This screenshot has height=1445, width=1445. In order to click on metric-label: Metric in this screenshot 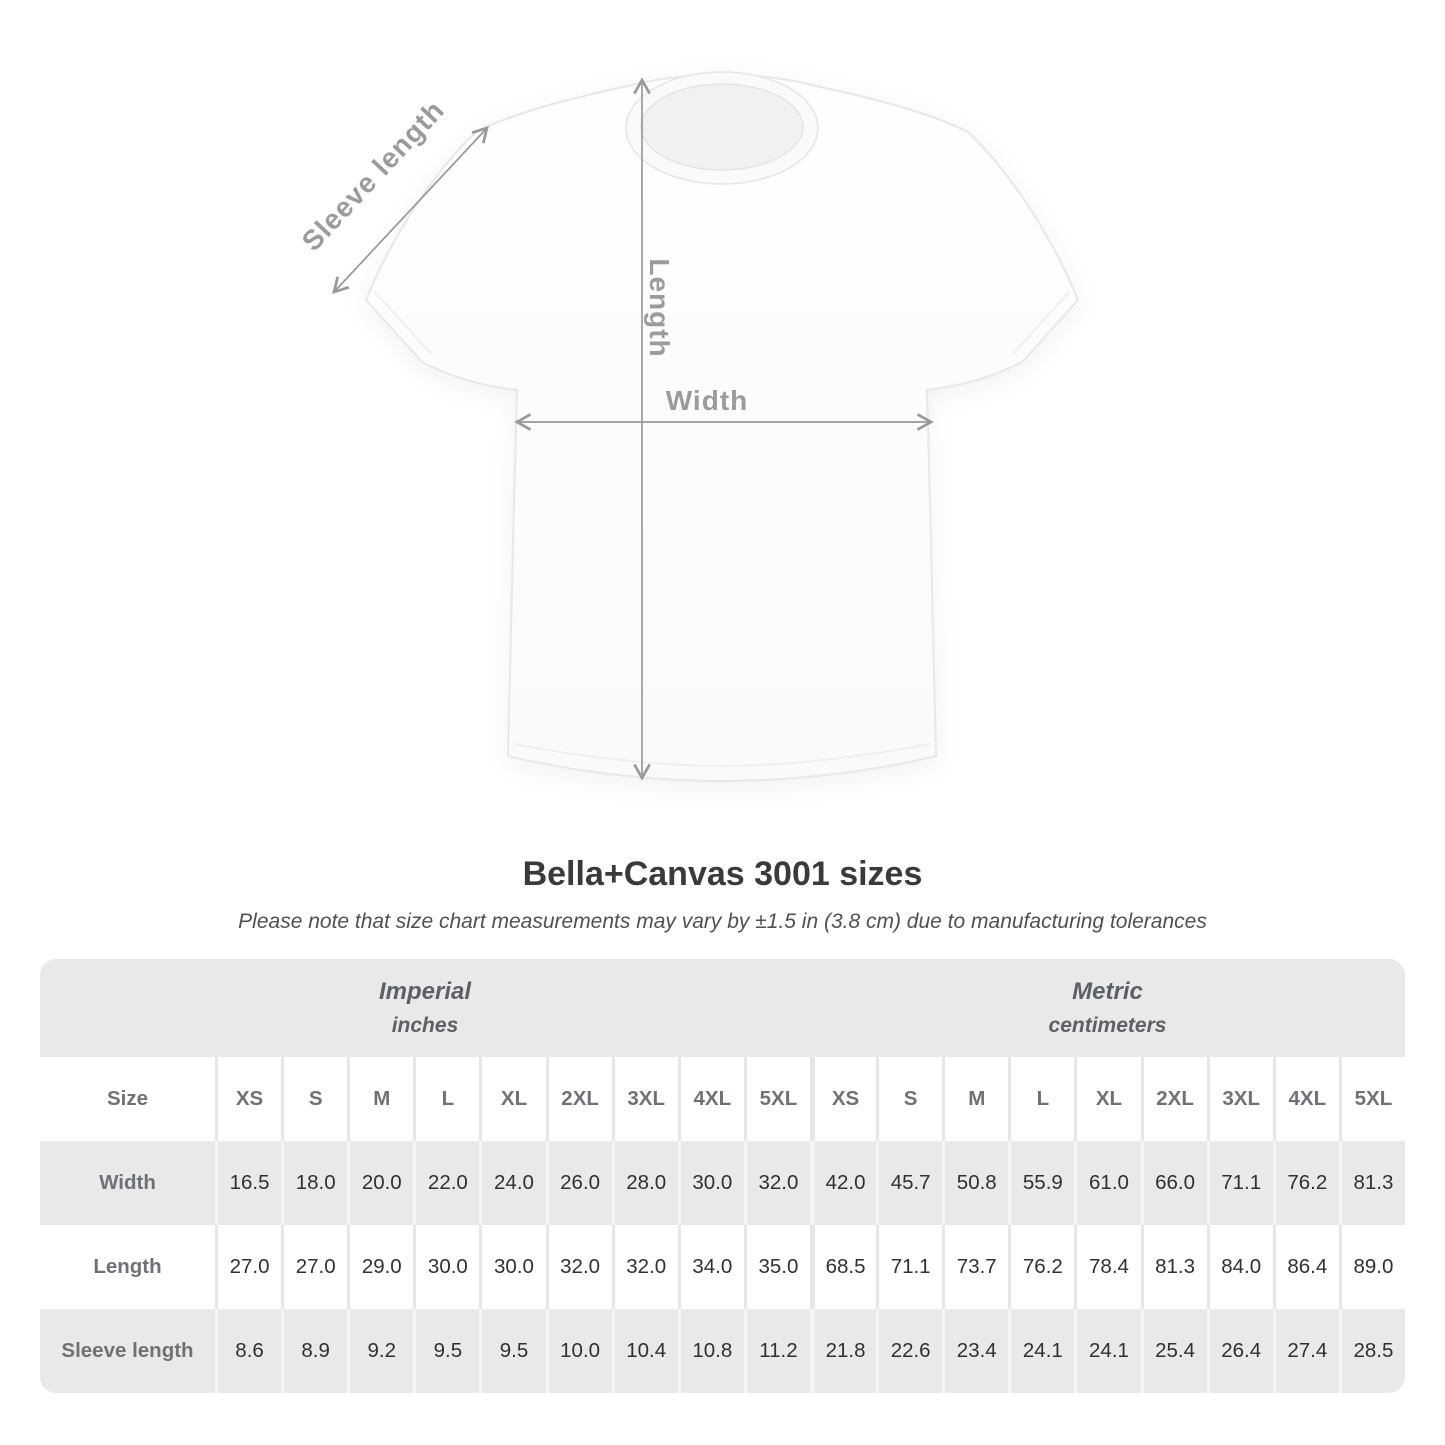, I will do `click(1107, 992)`.